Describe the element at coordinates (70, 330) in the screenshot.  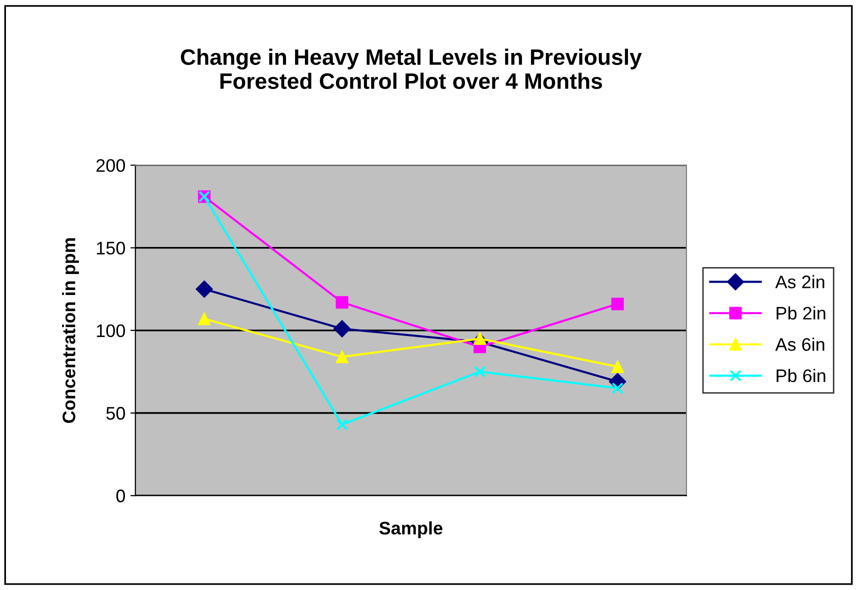
I see `y-axis-title: Concentration in ppm` at that location.